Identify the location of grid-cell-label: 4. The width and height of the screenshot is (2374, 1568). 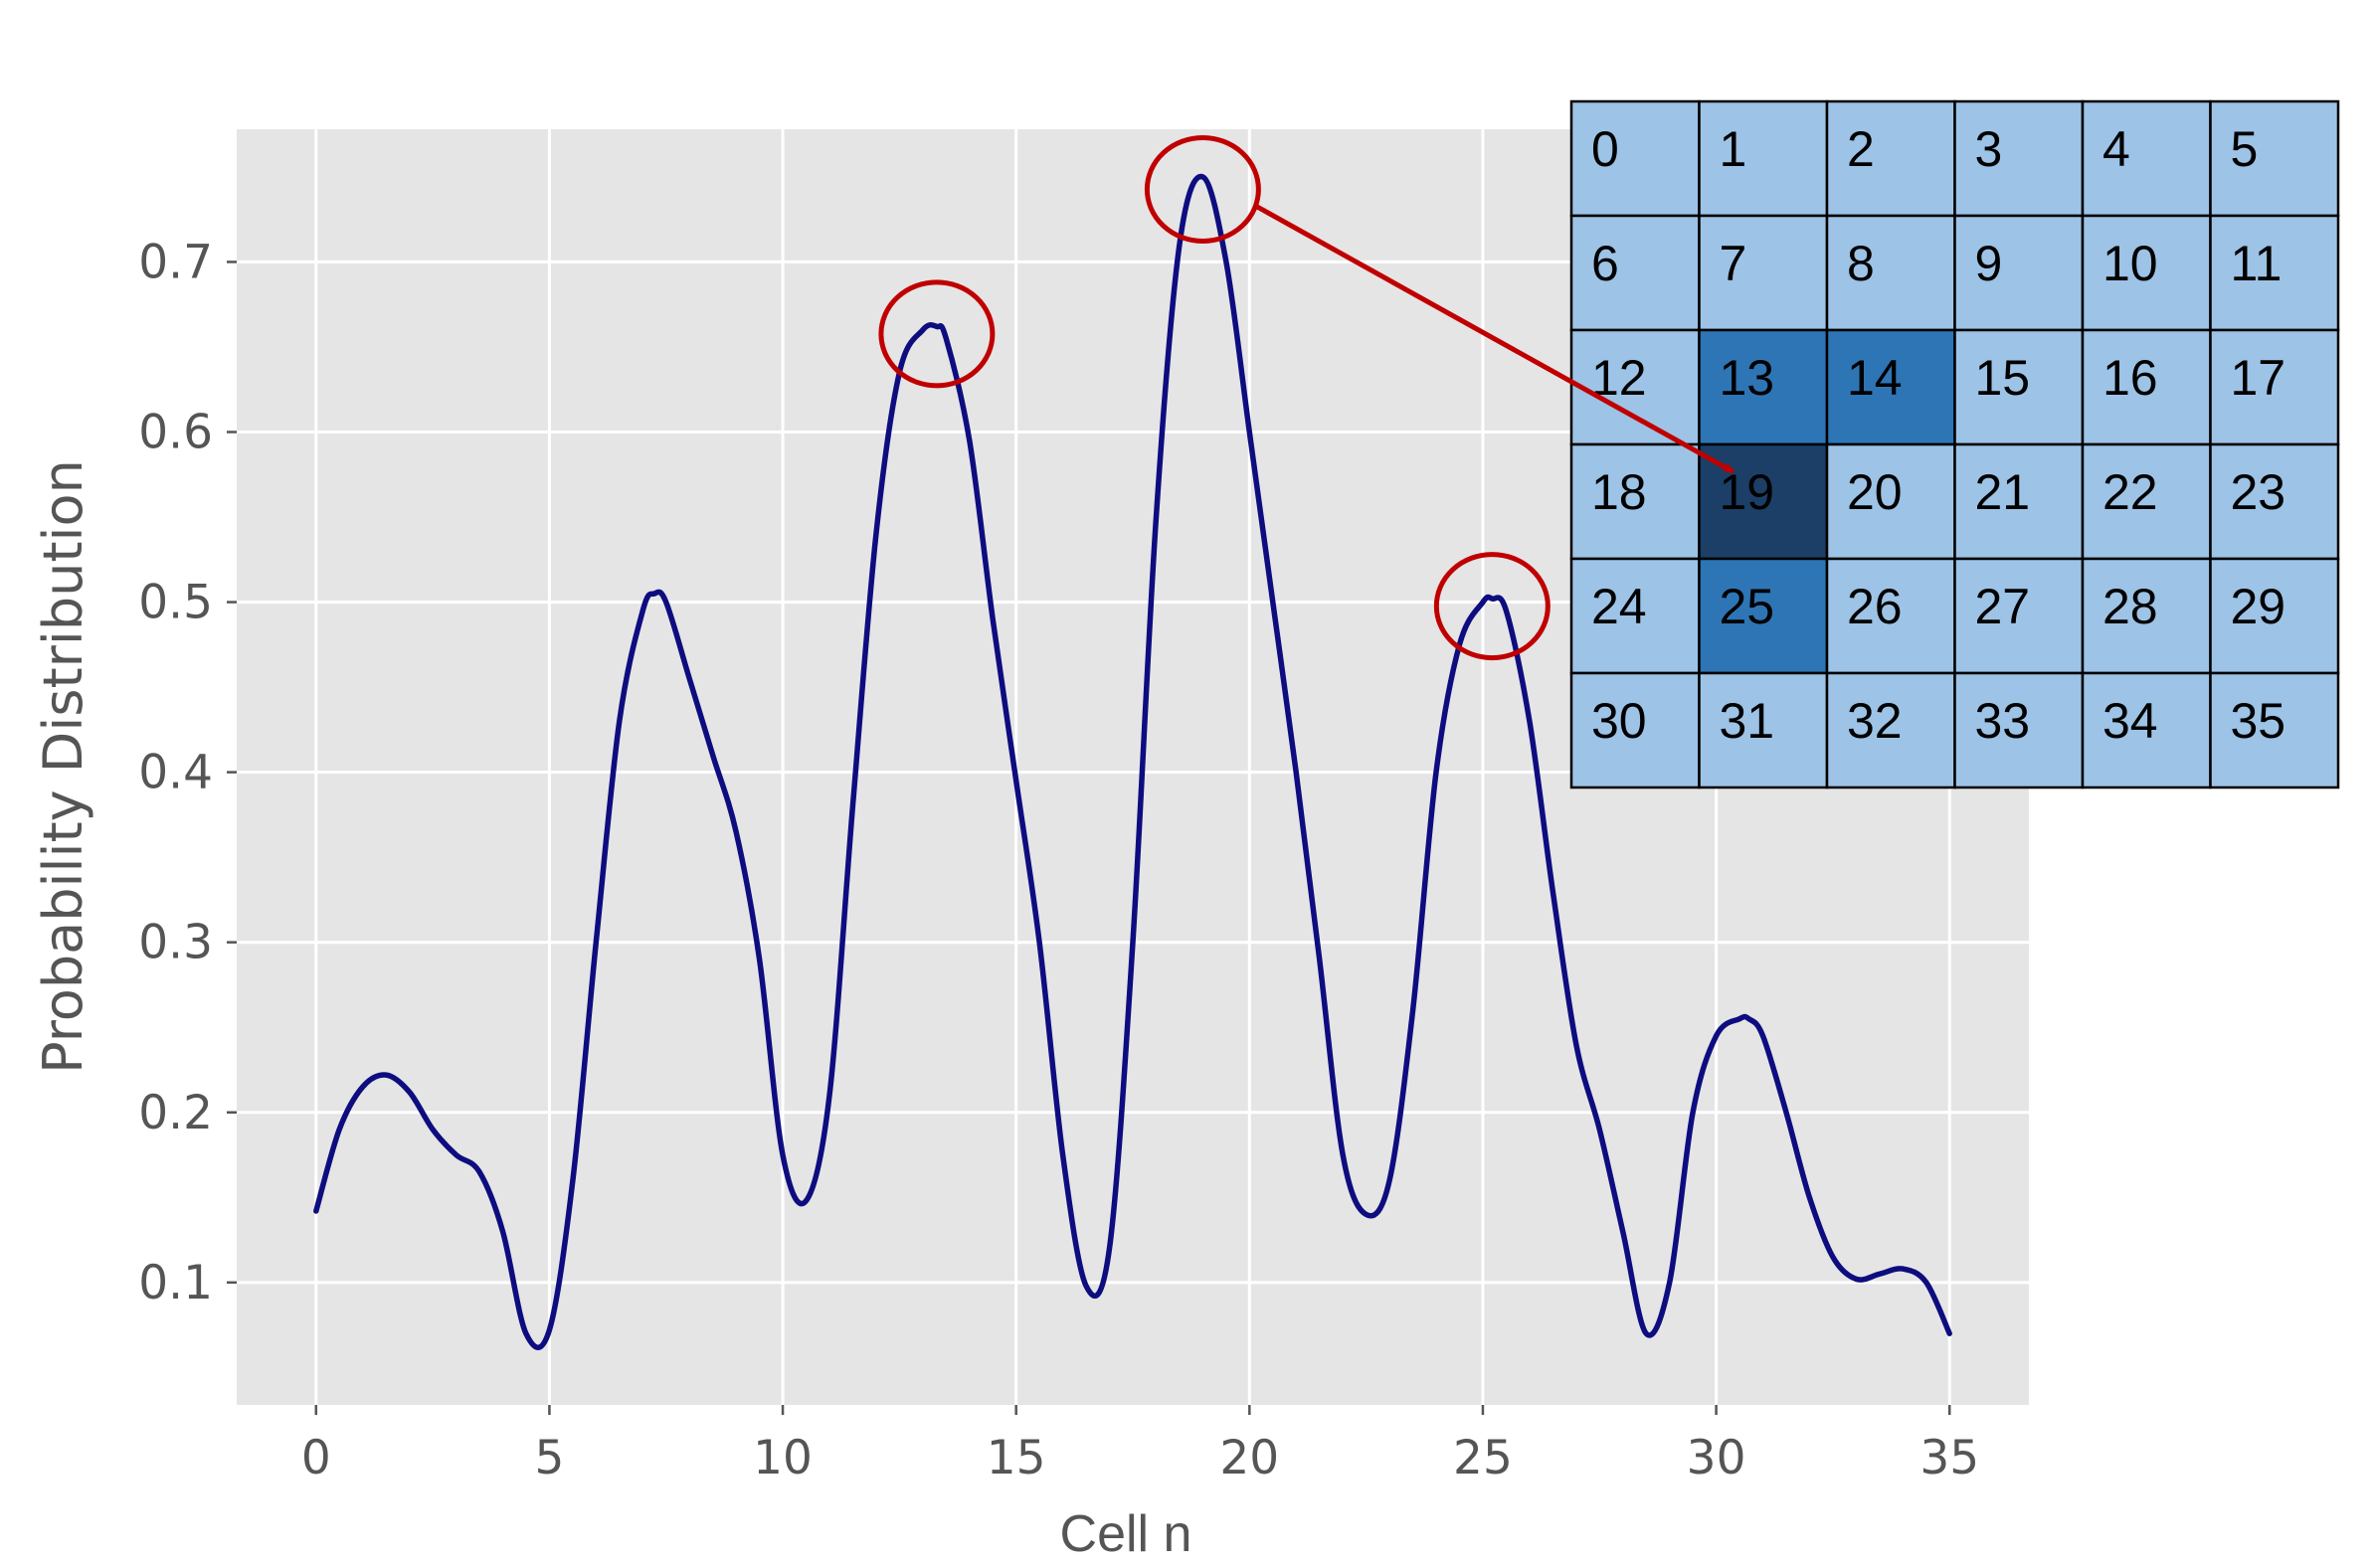
(2116, 149).